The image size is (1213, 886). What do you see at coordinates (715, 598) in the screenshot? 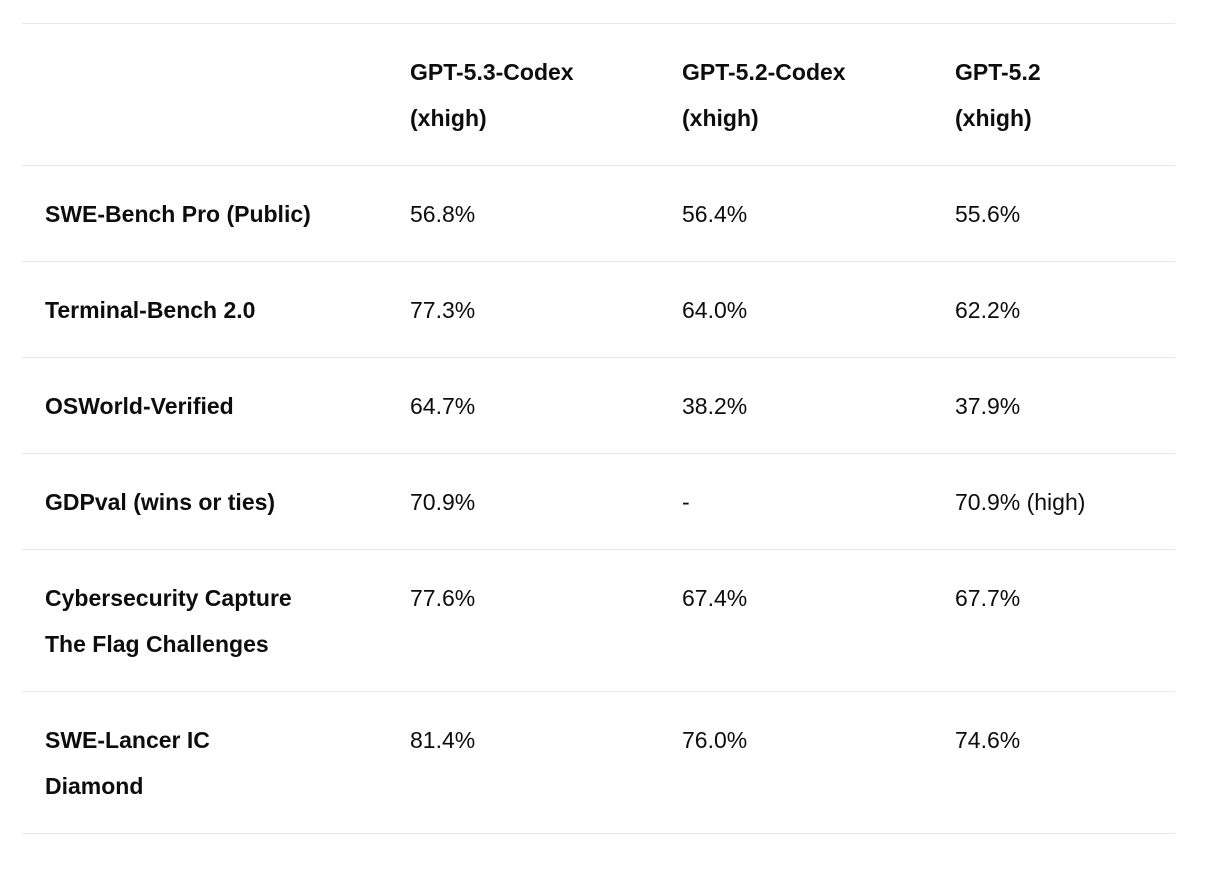
I see `benchmark-value: 67.4%` at bounding box center [715, 598].